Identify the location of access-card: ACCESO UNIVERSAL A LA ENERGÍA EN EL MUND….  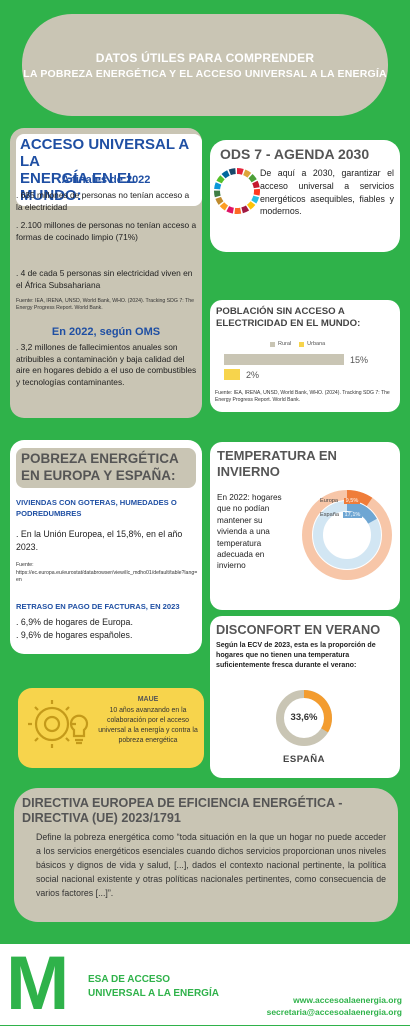
(106, 273).